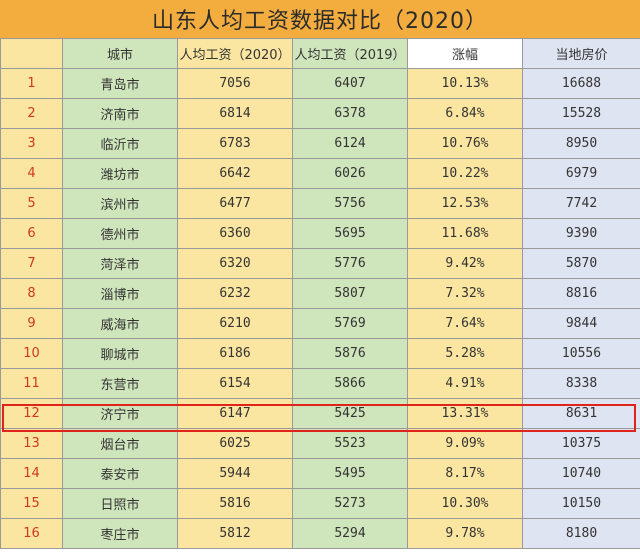  I want to click on cell-rank: 14, so click(31, 473).